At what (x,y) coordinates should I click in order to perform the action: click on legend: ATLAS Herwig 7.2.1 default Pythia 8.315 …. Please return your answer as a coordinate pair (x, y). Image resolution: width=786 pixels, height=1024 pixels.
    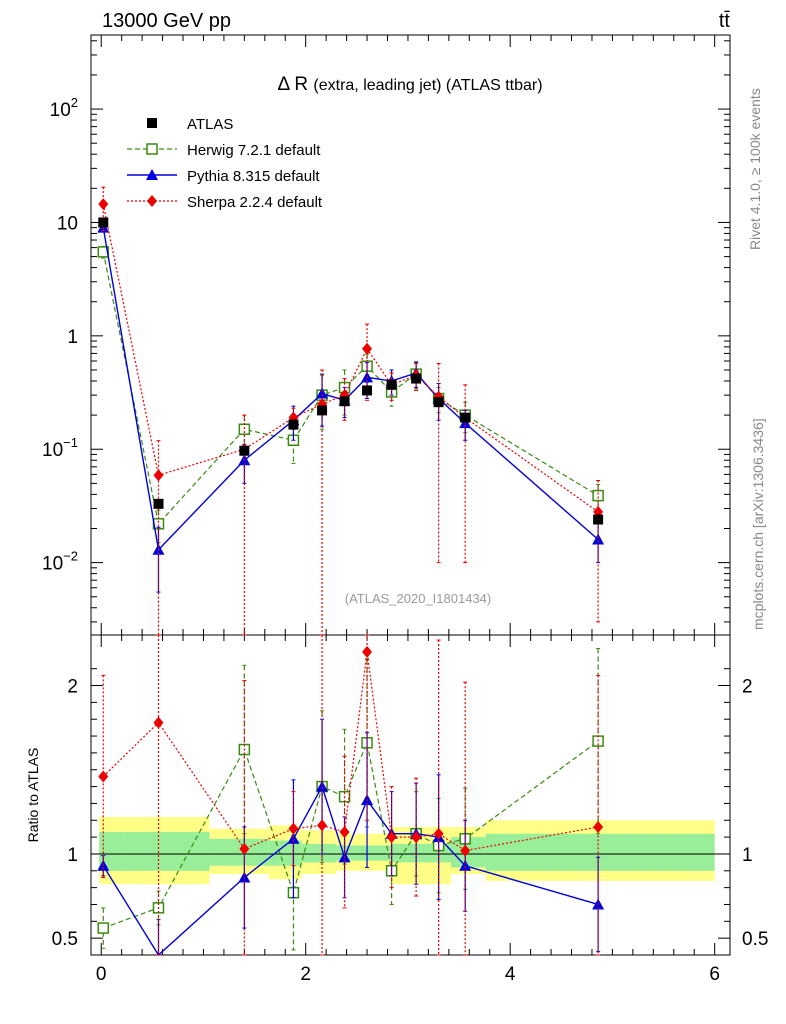
    Looking at the image, I should click on (225, 163).